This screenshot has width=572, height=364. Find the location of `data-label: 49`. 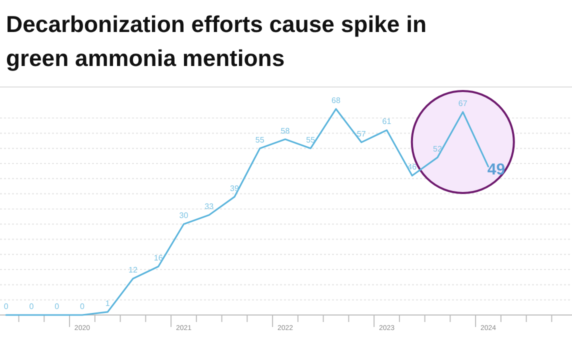

data-label: 49 is located at coordinates (496, 170).